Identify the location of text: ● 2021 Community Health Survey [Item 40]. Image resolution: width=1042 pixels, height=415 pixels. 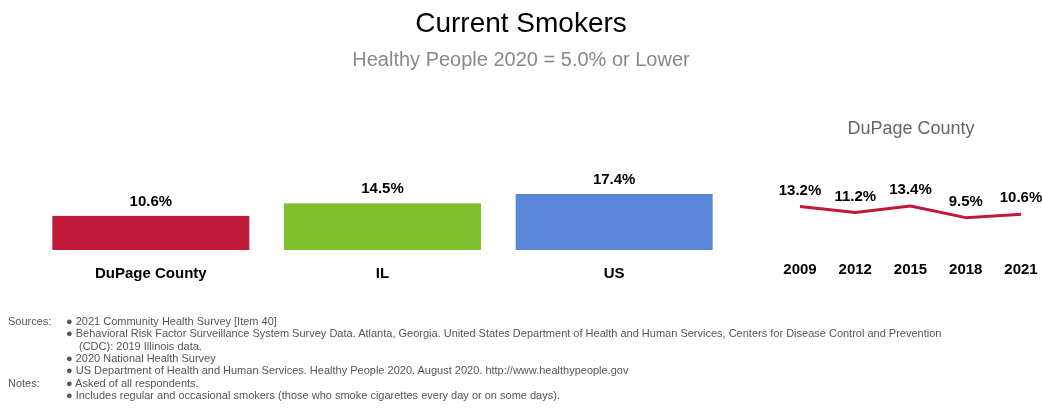
(171, 321).